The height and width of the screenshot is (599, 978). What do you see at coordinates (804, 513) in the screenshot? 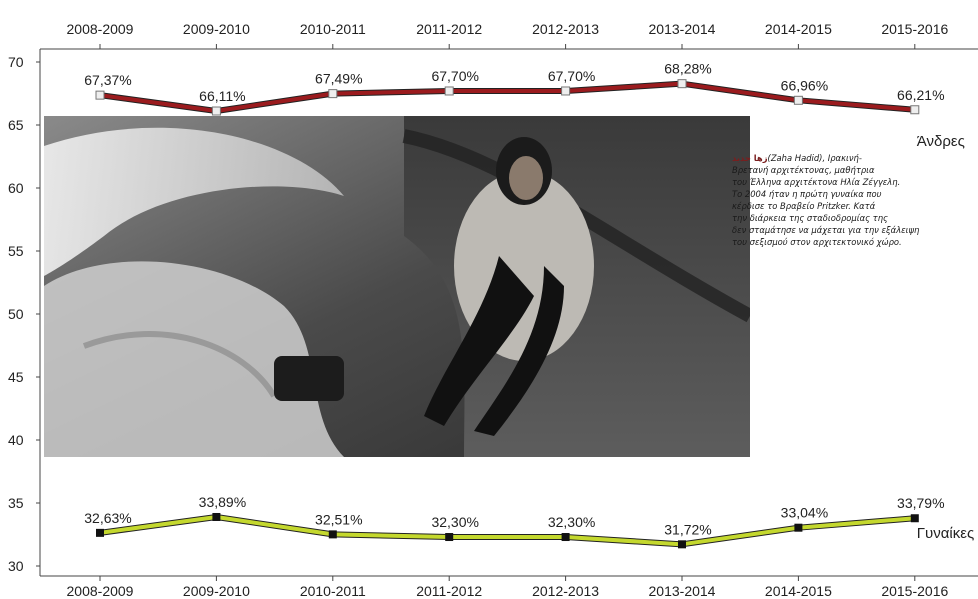
I see `data-label: 33,04%` at bounding box center [804, 513].